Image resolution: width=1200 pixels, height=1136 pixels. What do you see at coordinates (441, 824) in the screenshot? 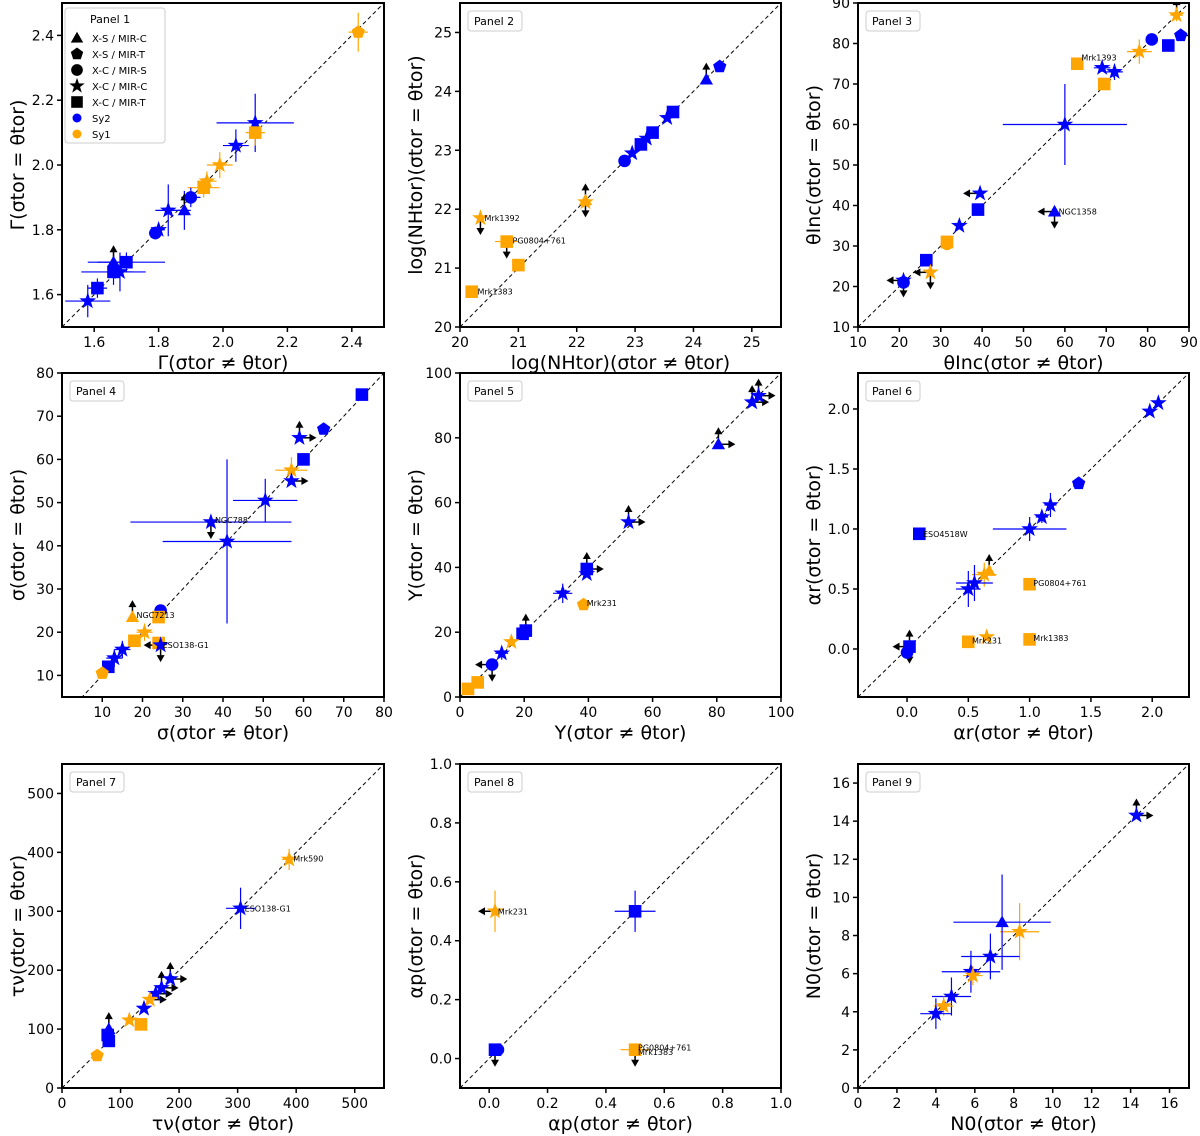
I see `y-tick-label: 0.8` at bounding box center [441, 824].